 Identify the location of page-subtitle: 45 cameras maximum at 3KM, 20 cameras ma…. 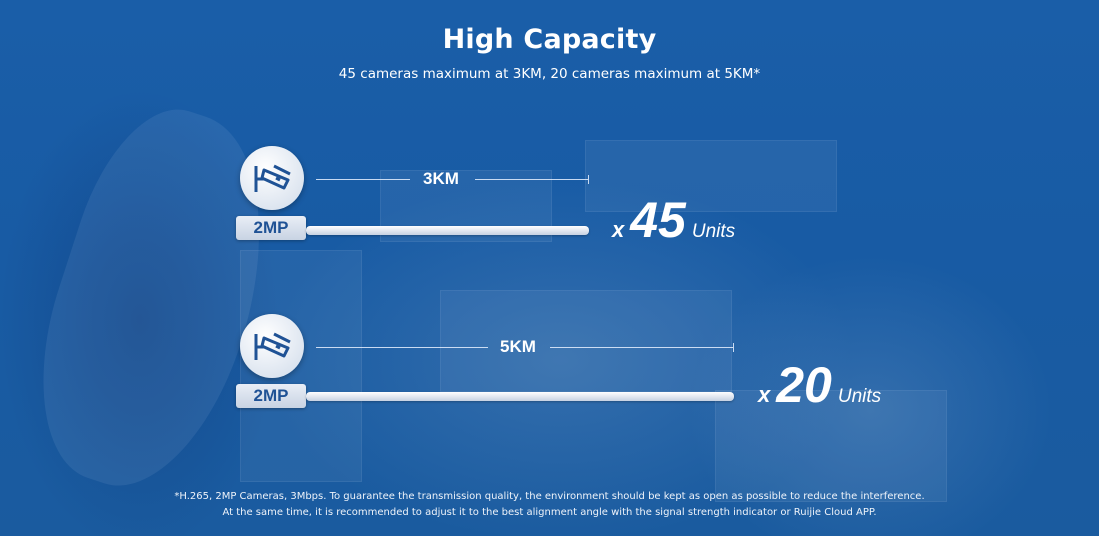
(549, 74).